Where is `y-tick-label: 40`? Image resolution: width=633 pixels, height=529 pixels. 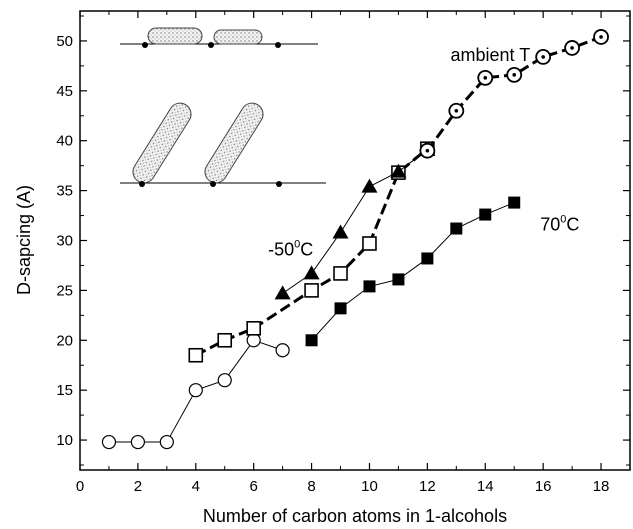
y-tick-label: 40 is located at coordinates (64, 141).